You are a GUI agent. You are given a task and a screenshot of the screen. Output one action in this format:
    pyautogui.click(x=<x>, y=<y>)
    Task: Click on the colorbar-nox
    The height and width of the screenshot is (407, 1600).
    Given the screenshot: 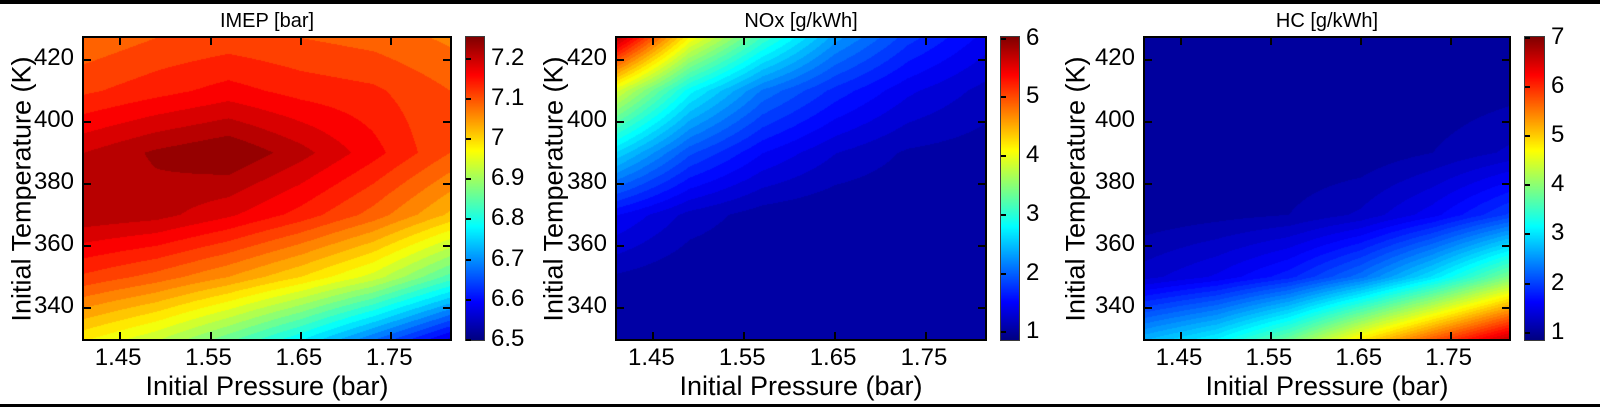 What is the action you would take?
    pyautogui.click(x=1010, y=188)
    